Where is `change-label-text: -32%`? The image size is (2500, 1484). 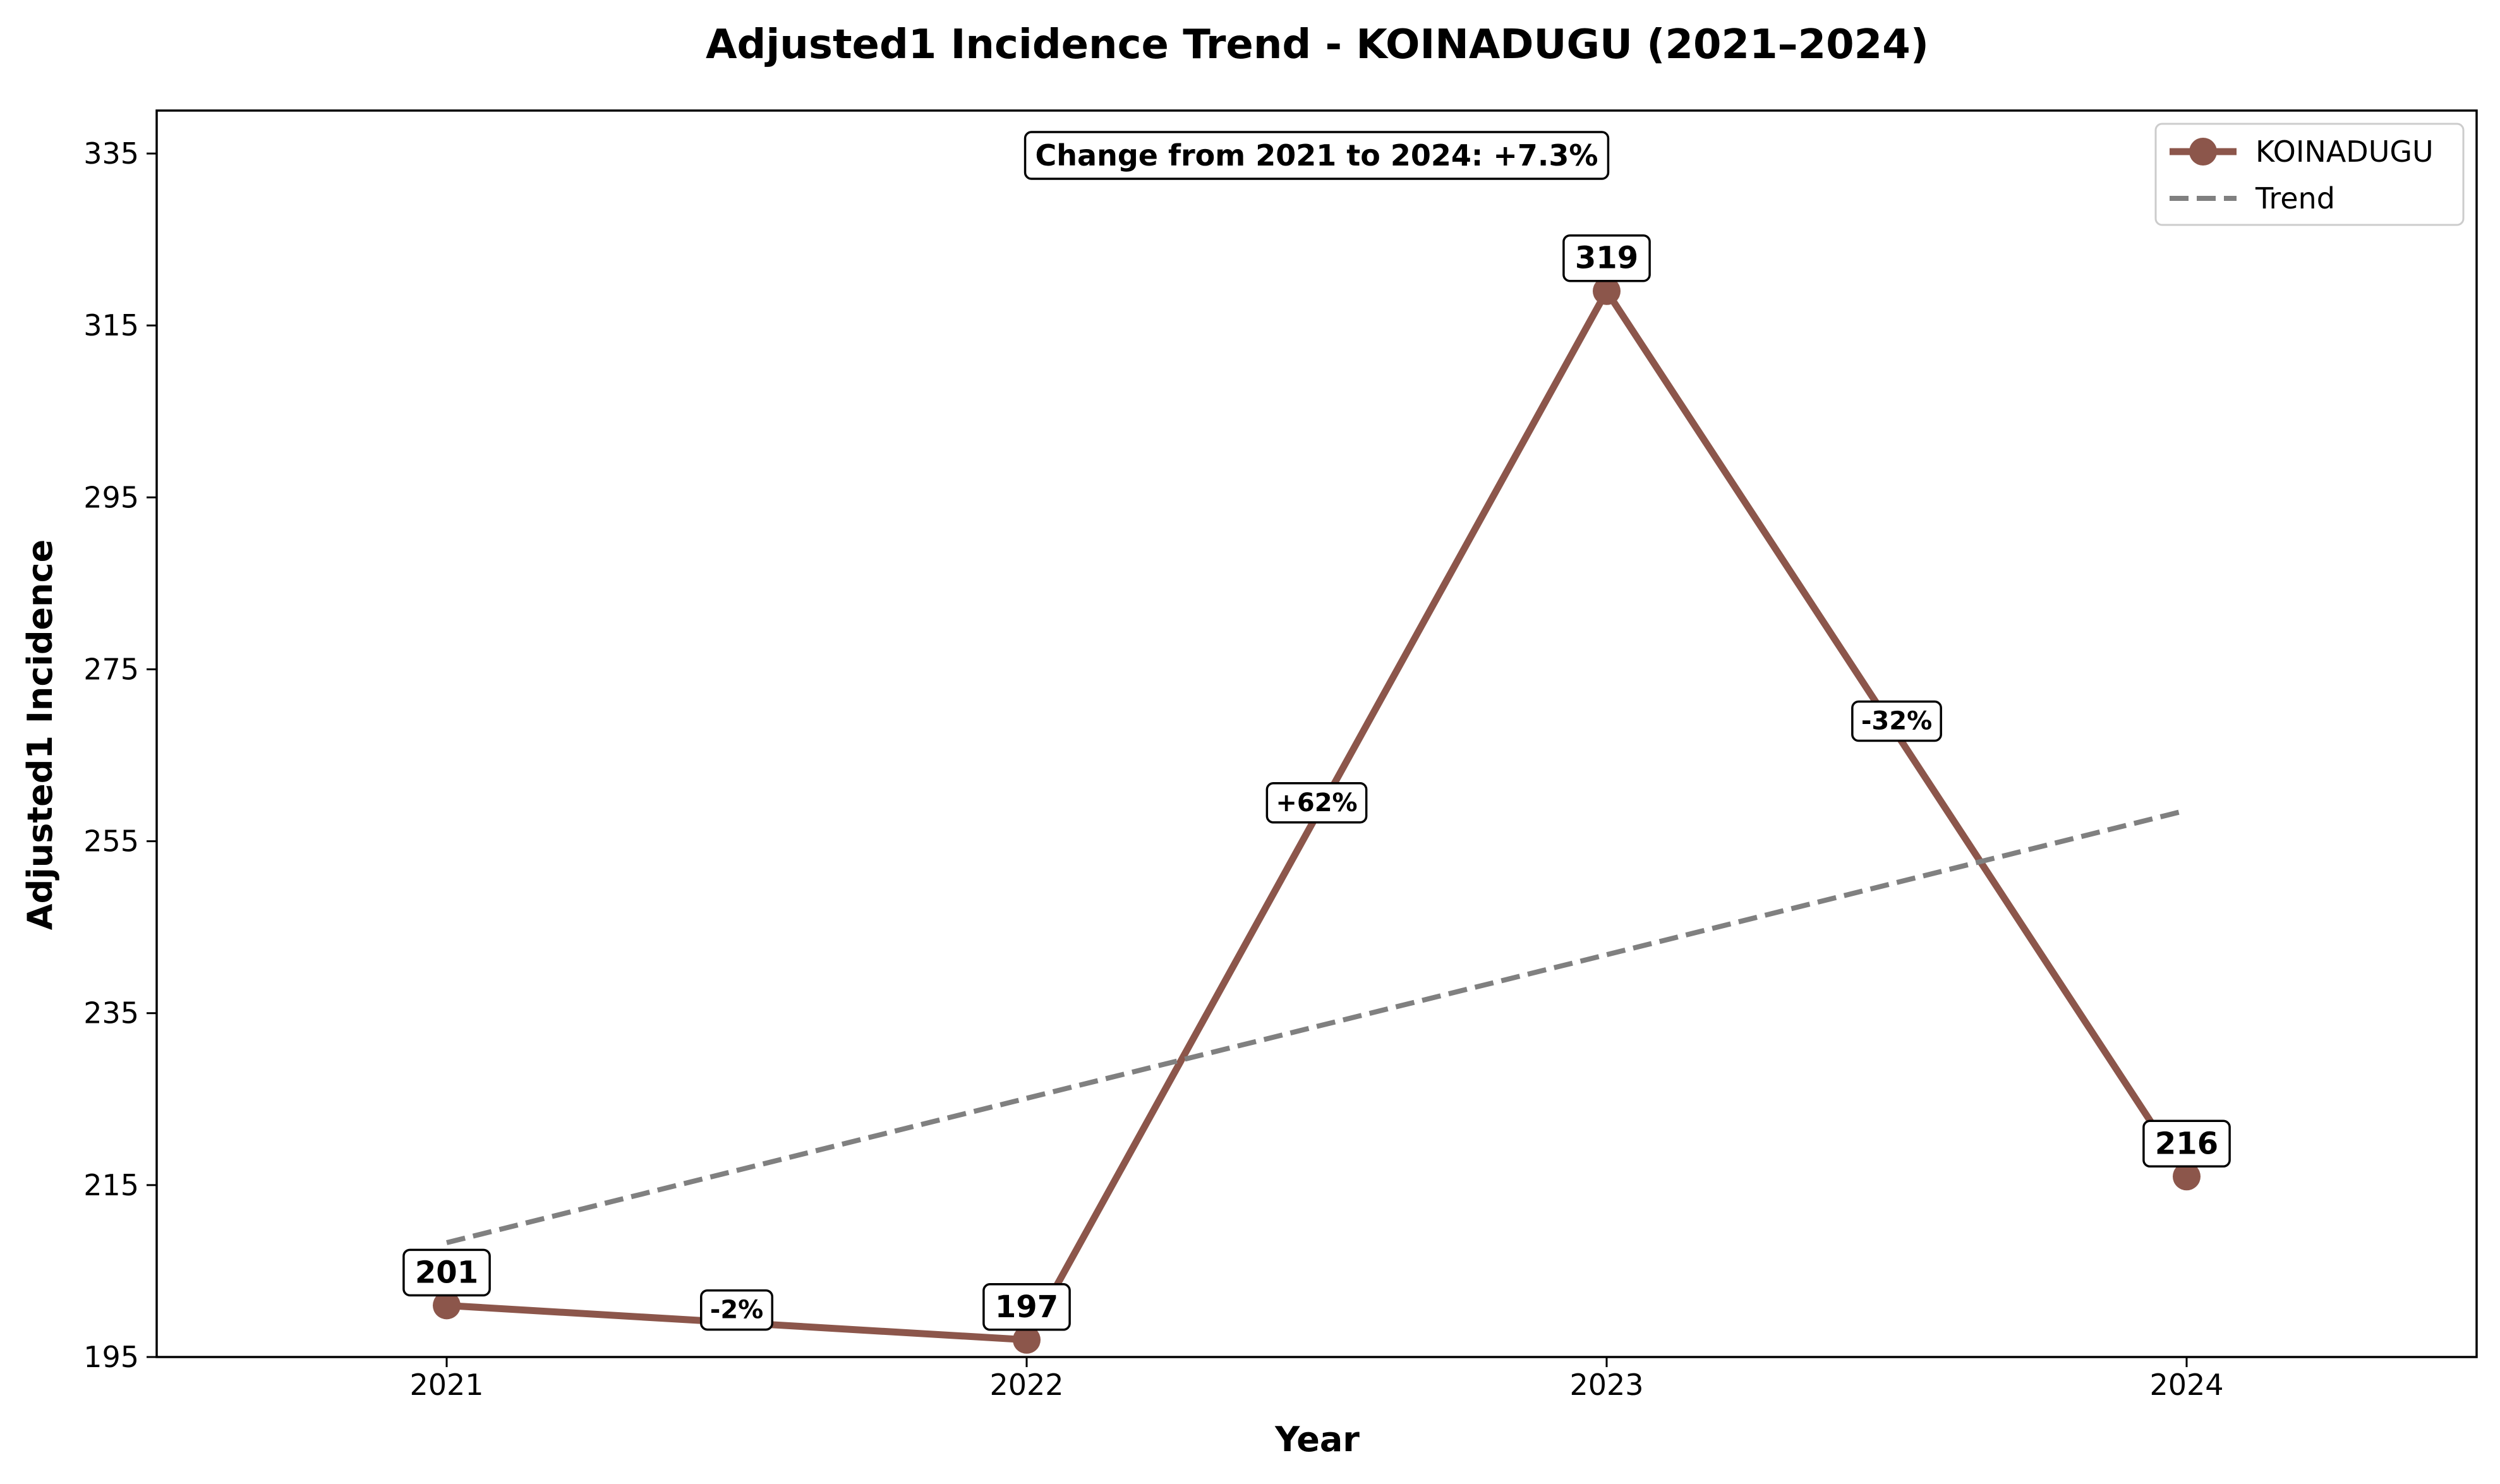 change-label-text: -32% is located at coordinates (1897, 721).